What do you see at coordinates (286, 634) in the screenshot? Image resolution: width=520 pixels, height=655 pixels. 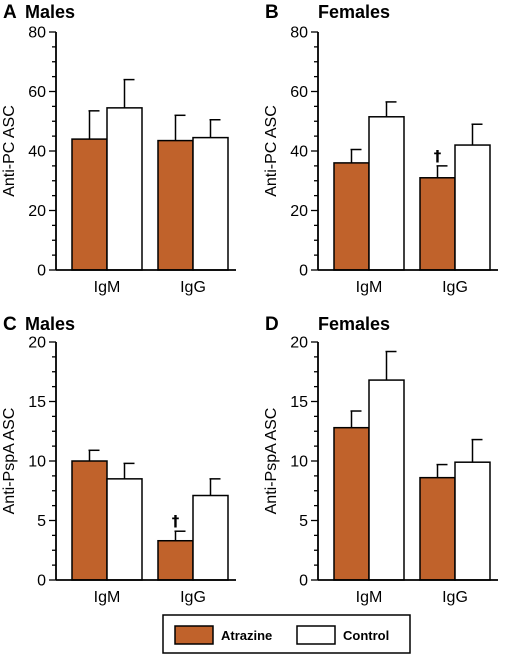 I see `legend: Atrazine Control` at bounding box center [286, 634].